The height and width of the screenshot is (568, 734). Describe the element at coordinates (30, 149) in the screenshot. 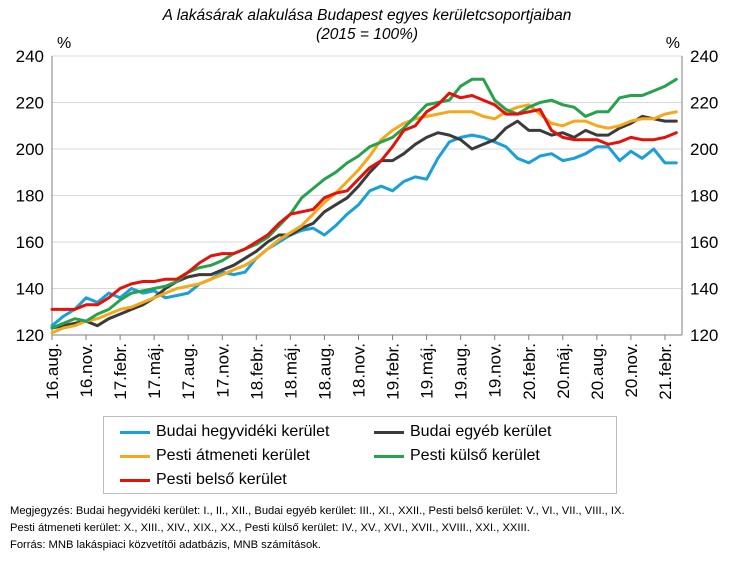

I see `y-tick-label-left: 200` at that location.